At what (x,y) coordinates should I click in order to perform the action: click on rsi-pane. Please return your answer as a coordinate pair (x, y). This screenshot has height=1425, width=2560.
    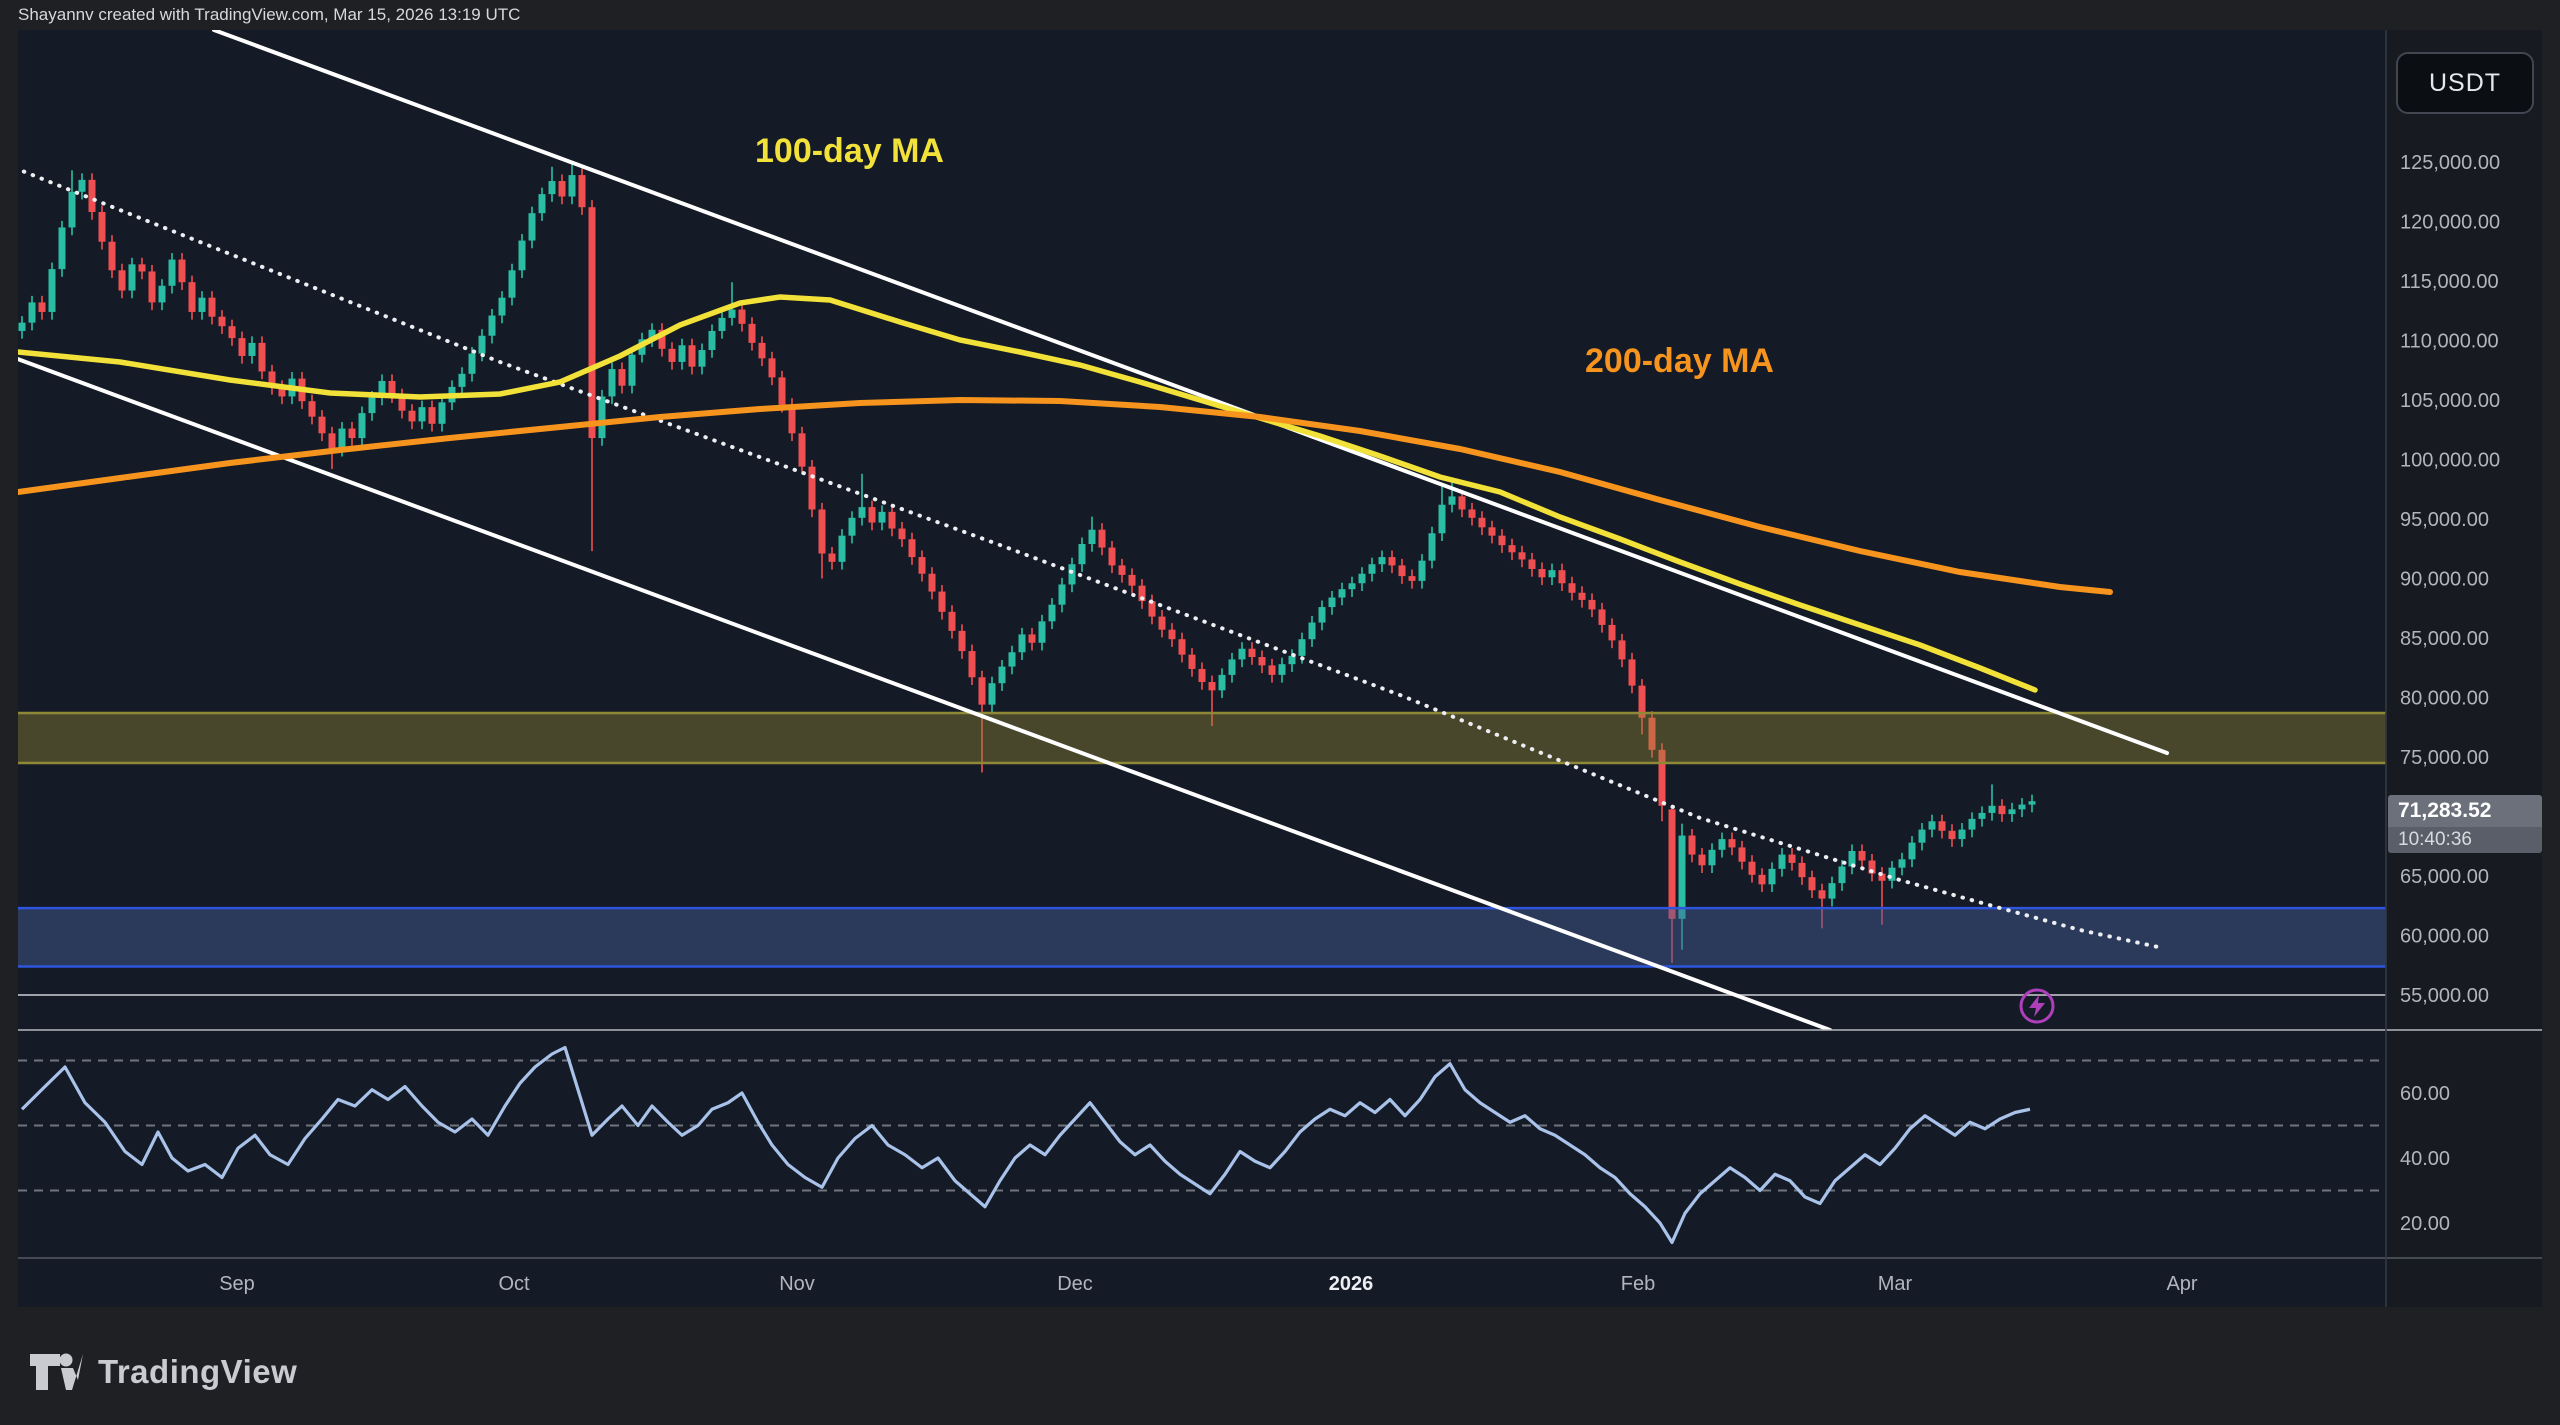
    Looking at the image, I should click on (1202, 1145).